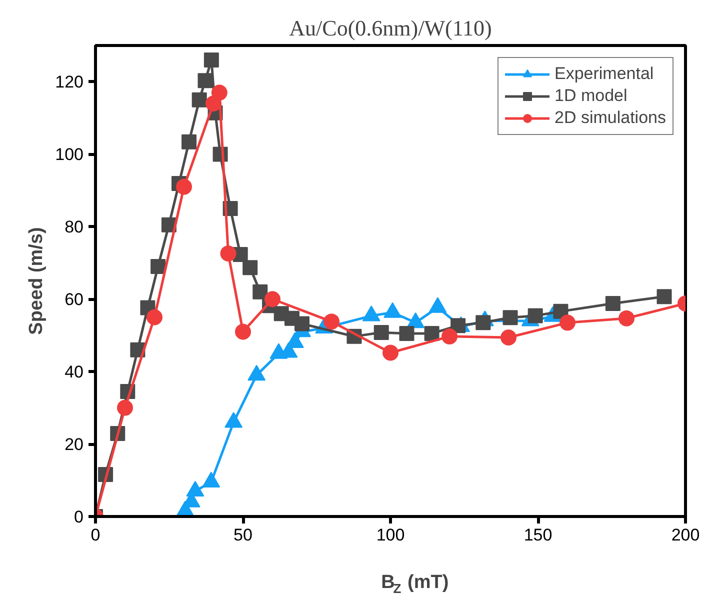 The width and height of the screenshot is (705, 604). I want to click on y-tick-label: 0, so click(79, 517).